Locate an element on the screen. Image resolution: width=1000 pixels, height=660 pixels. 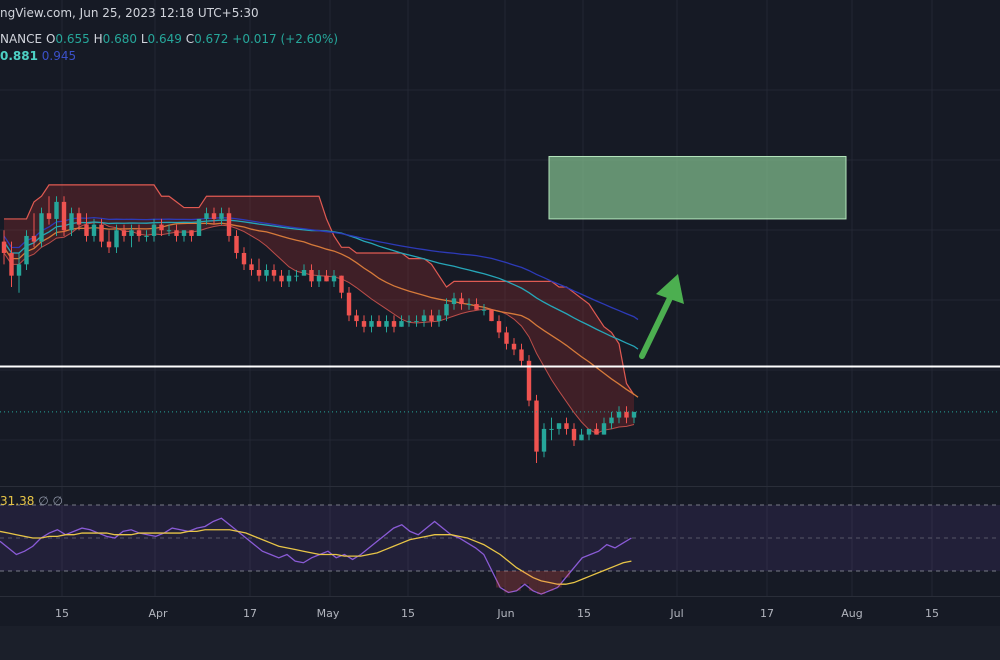
high-label: H is located at coordinates (98, 39).